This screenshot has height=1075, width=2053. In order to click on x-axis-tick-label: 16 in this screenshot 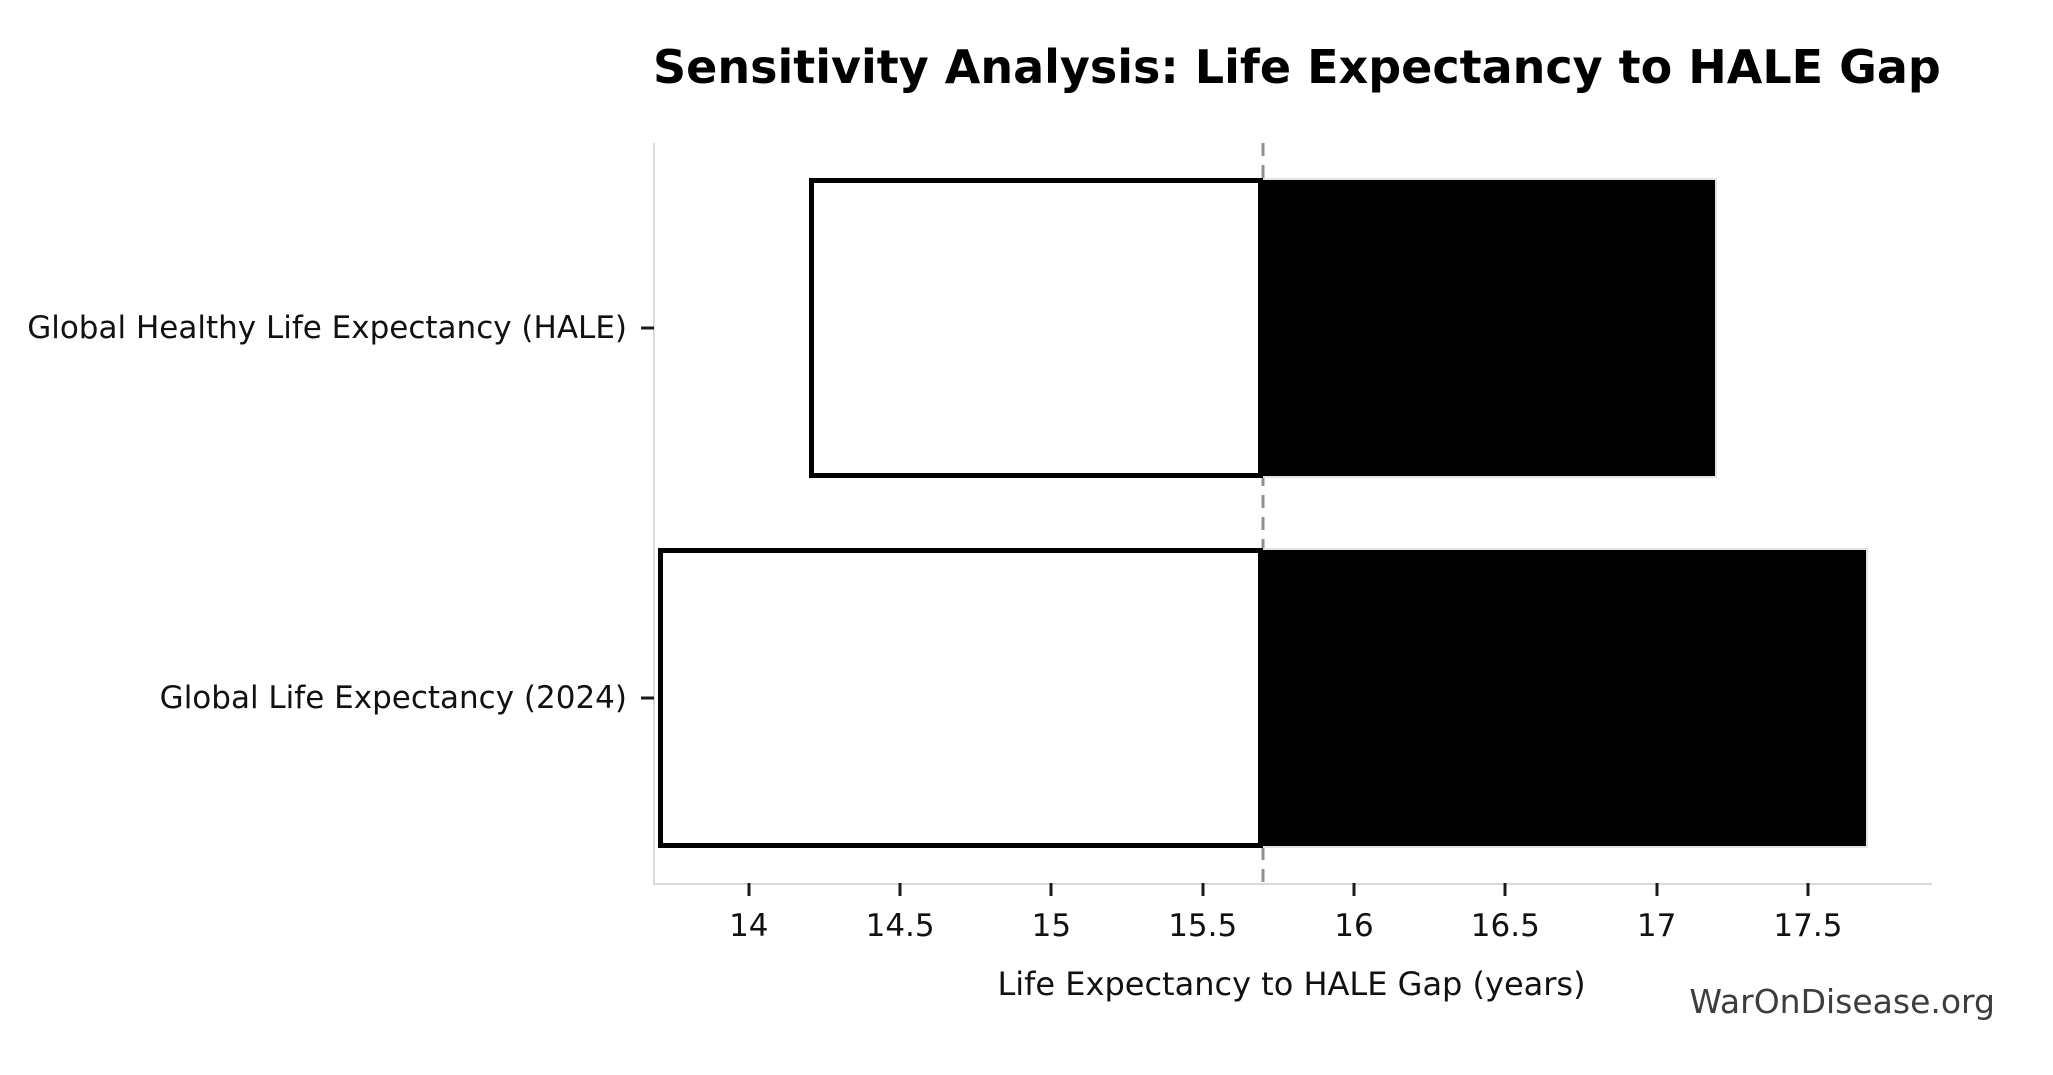, I will do `click(1354, 926)`.